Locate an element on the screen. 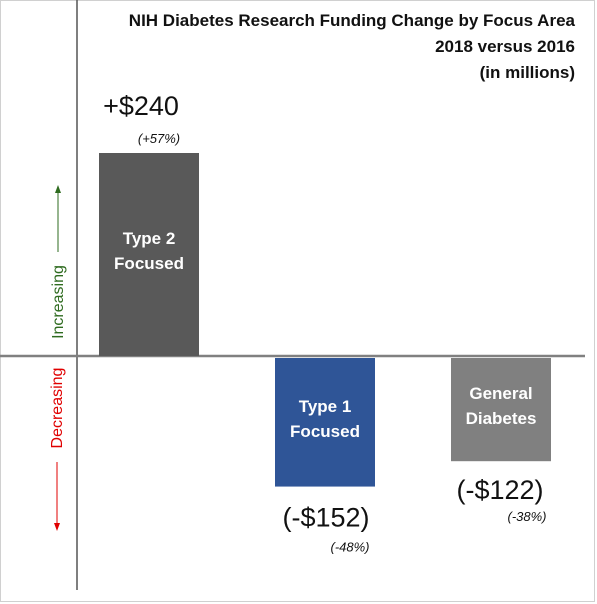 The width and height of the screenshot is (597, 604). value-label-type-1-focused: (-$152) is located at coordinates (325, 518).